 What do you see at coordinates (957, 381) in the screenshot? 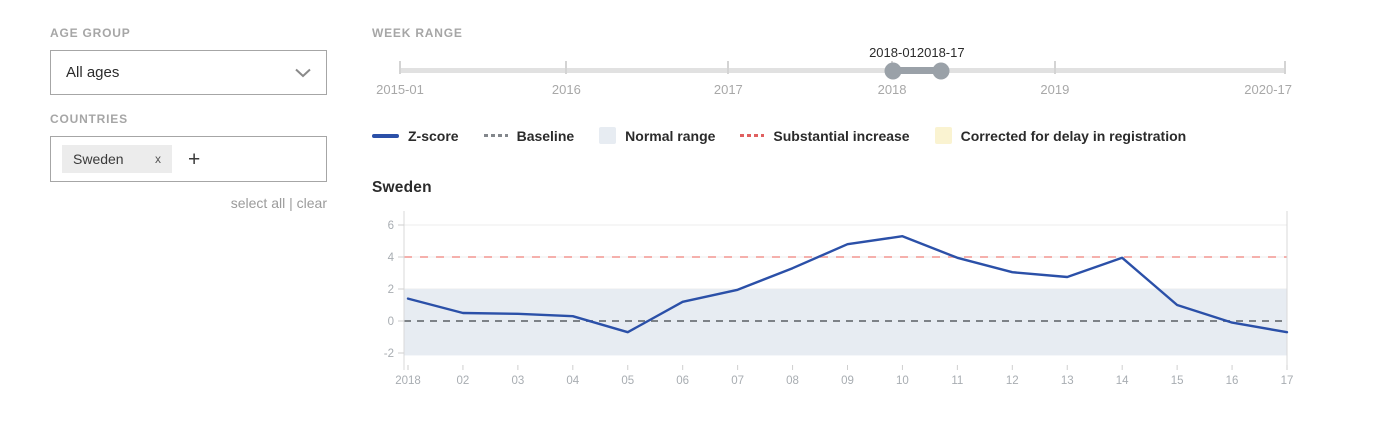
I see `svg-text: 11` at bounding box center [957, 381].